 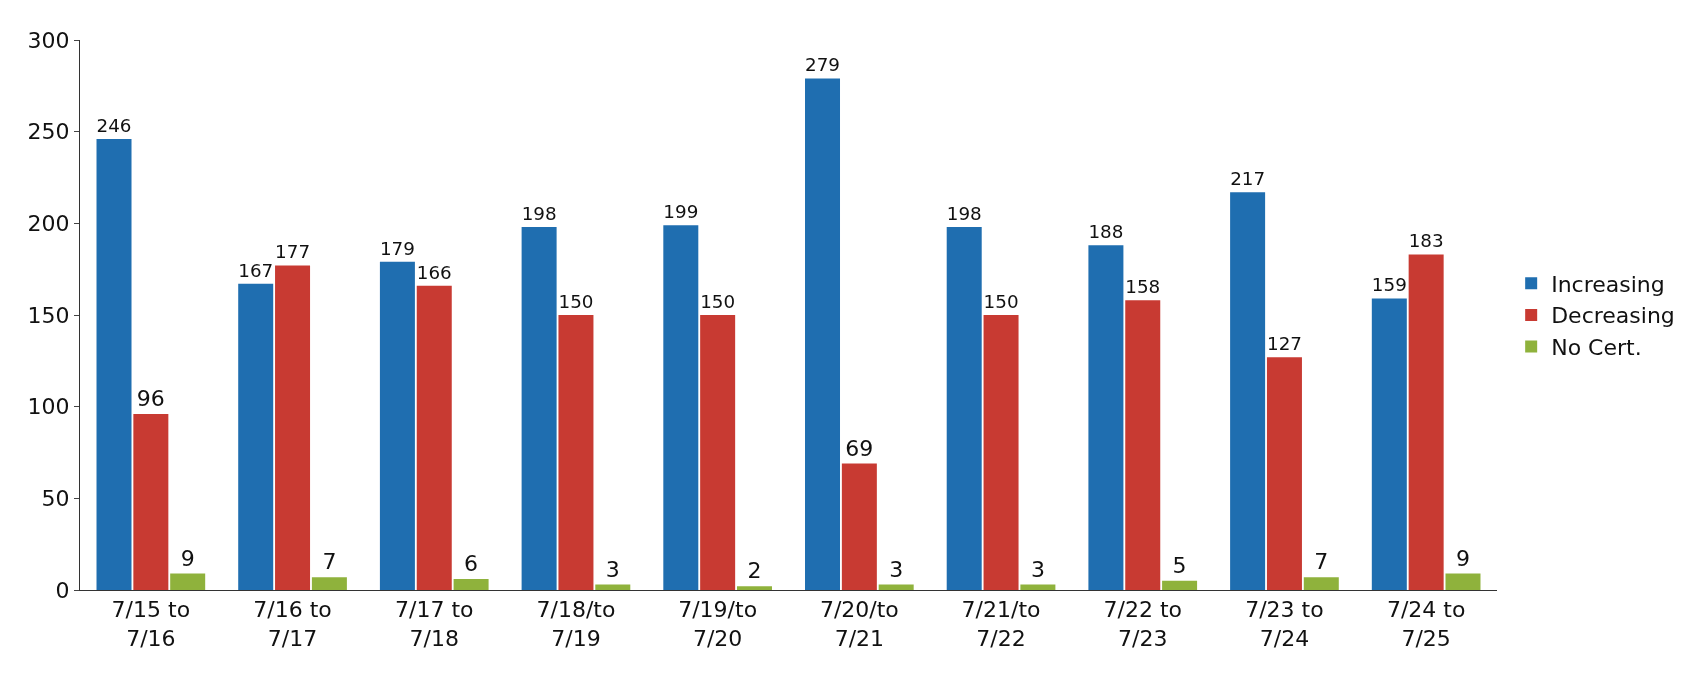 What do you see at coordinates (256, 270) in the screenshot?
I see `data-label: 167` at bounding box center [256, 270].